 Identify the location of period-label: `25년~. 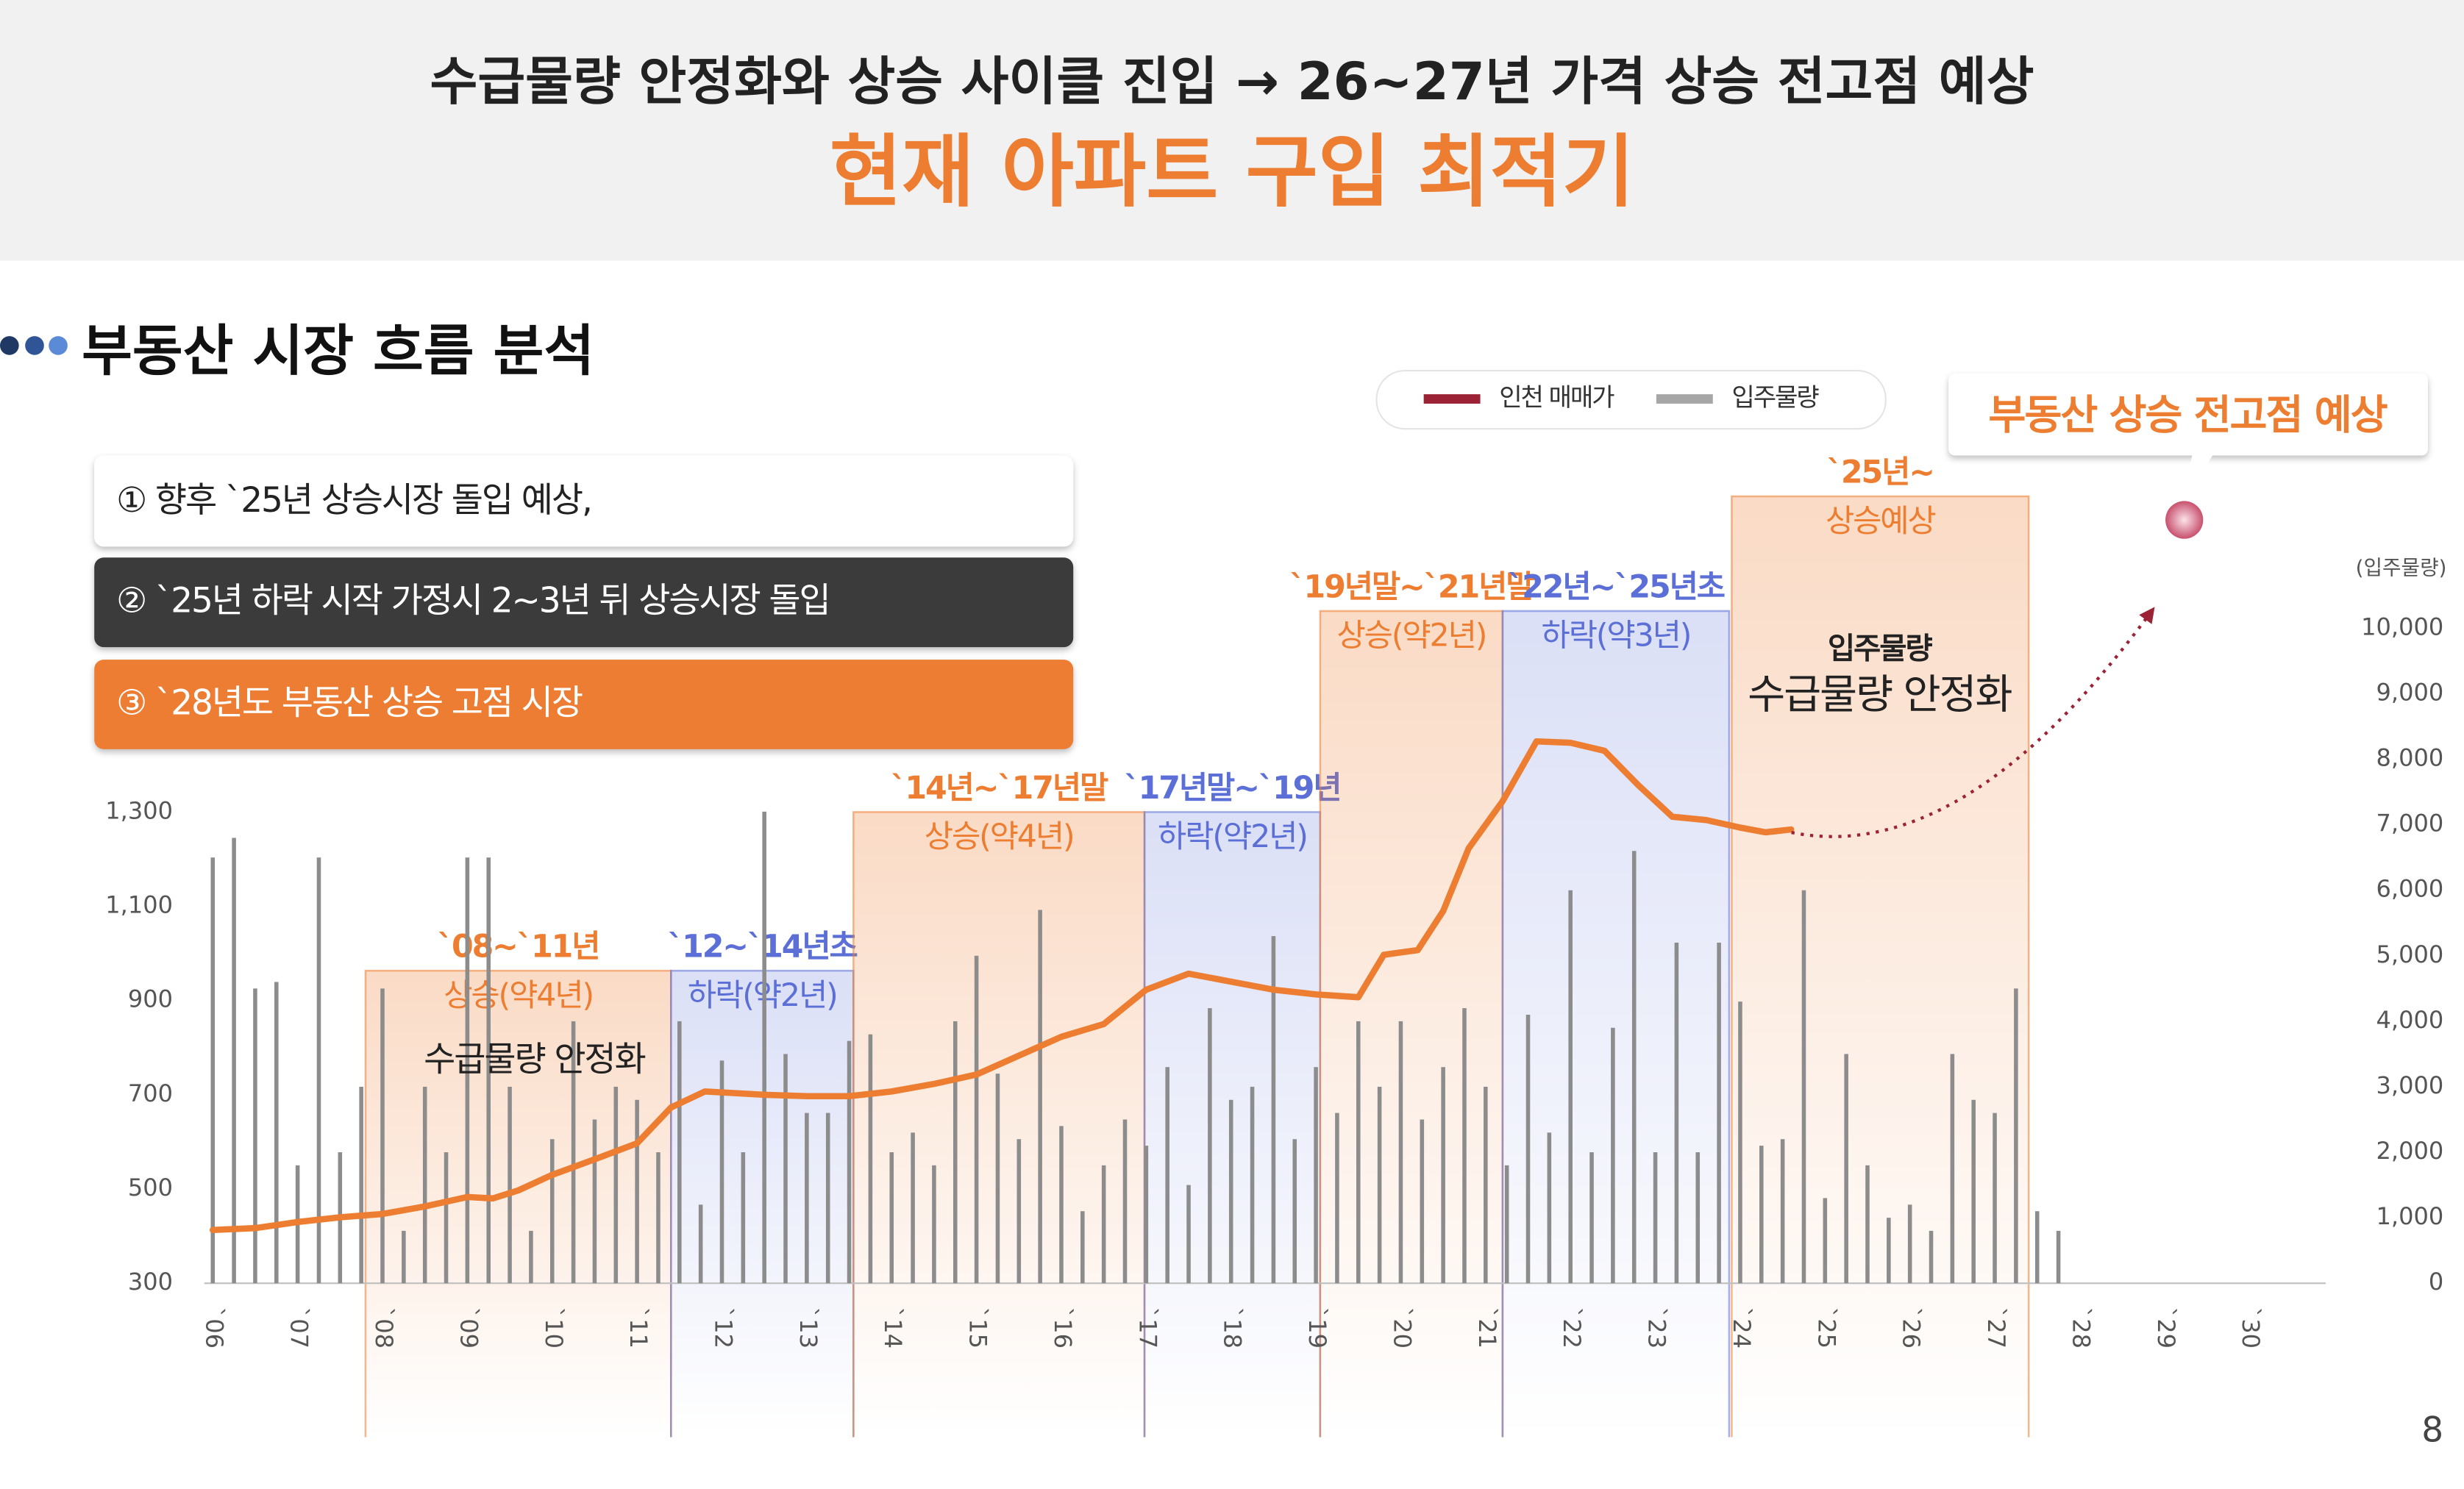
(1880, 472).